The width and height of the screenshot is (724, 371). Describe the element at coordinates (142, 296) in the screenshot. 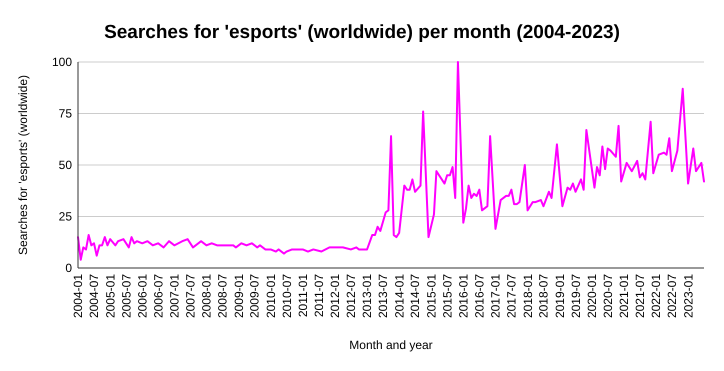

I see `x-tick-label: 2006-01` at that location.